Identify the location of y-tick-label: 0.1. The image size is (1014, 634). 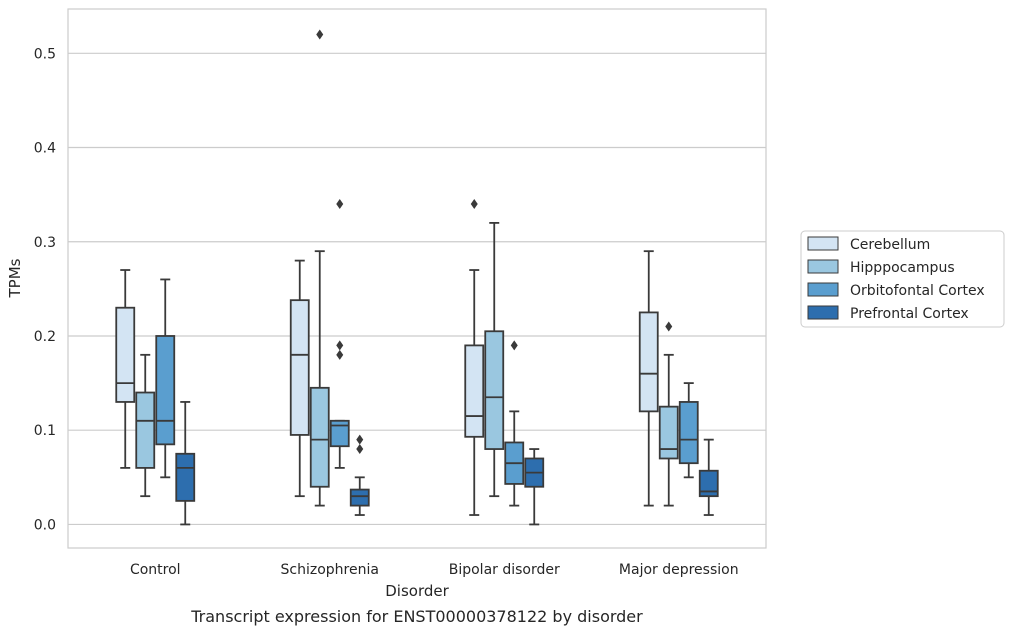
(45, 431).